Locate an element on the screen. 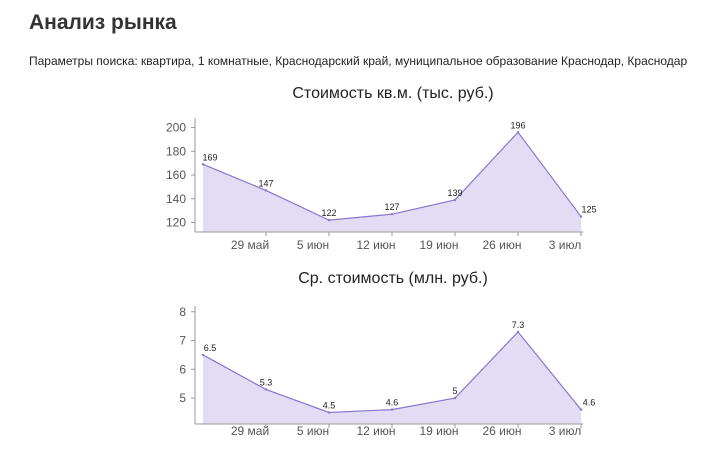 The height and width of the screenshot is (451, 712). chart-title-avg-price: Ср. стоимость (млн. руб.) is located at coordinates (393, 278).